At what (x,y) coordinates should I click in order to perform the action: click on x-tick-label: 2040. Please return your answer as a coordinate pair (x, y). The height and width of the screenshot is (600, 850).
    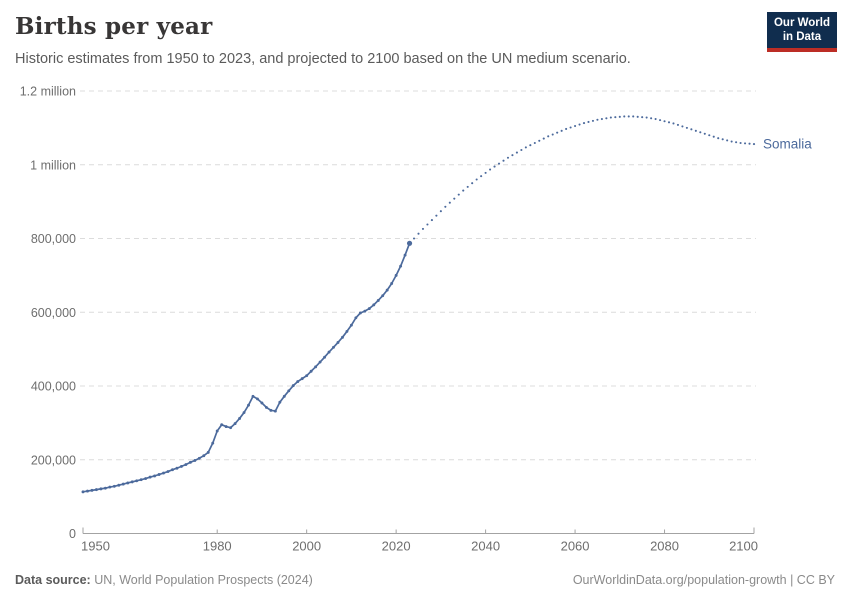
    Looking at the image, I should click on (485, 546).